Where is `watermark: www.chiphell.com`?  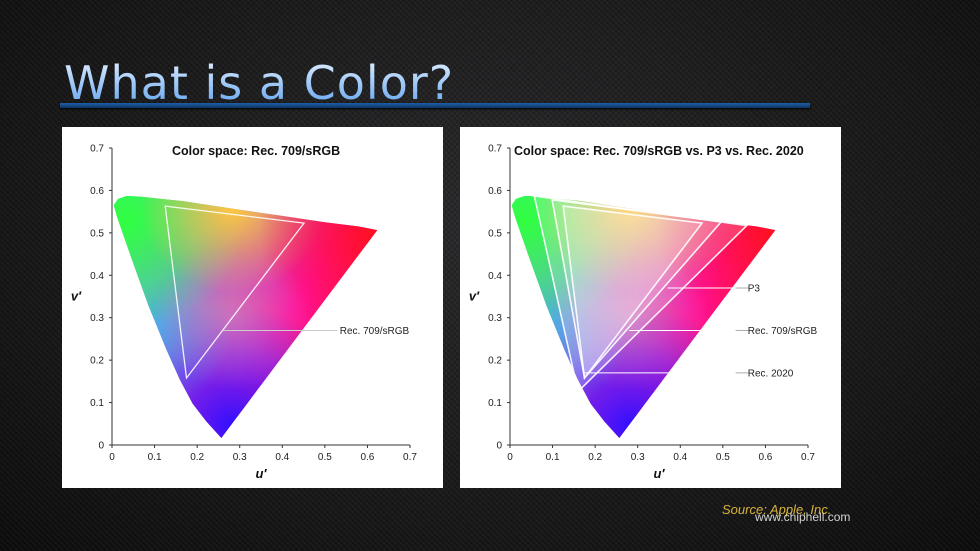 watermark: www.chiphell.com is located at coordinates (803, 517).